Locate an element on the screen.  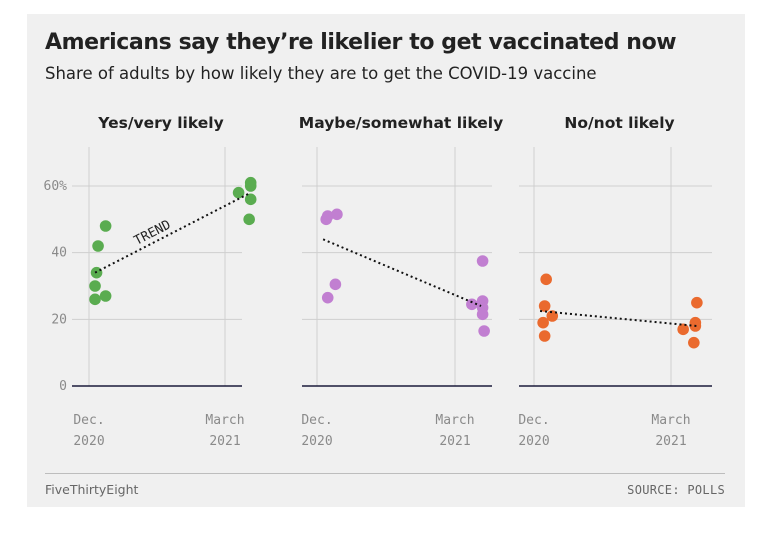
panel-title: No/not likely is located at coordinates (619, 123).